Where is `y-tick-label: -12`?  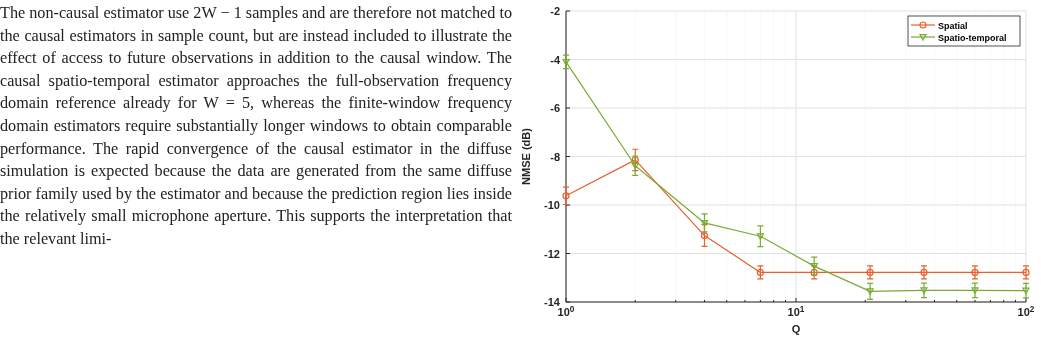 y-tick-label: -12 is located at coordinates (552, 253).